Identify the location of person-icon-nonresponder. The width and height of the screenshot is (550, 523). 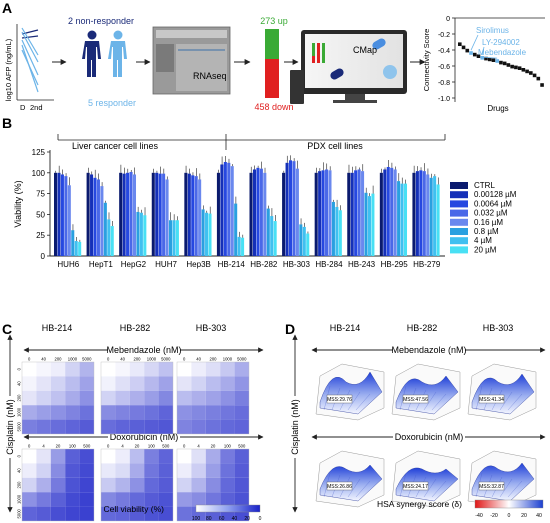
(91, 53).